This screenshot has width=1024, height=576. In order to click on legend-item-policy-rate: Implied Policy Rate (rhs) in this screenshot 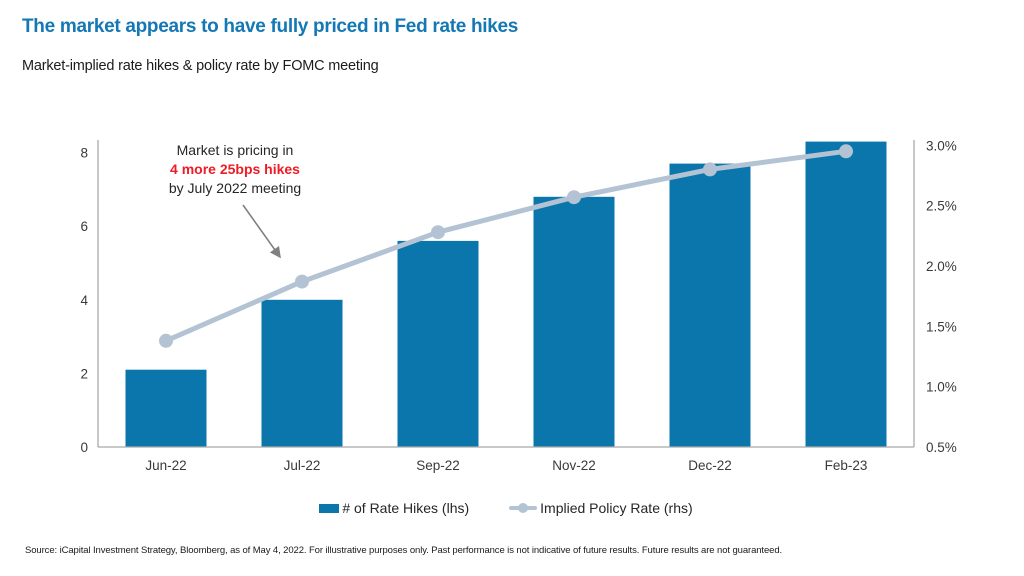, I will do `click(601, 508)`.